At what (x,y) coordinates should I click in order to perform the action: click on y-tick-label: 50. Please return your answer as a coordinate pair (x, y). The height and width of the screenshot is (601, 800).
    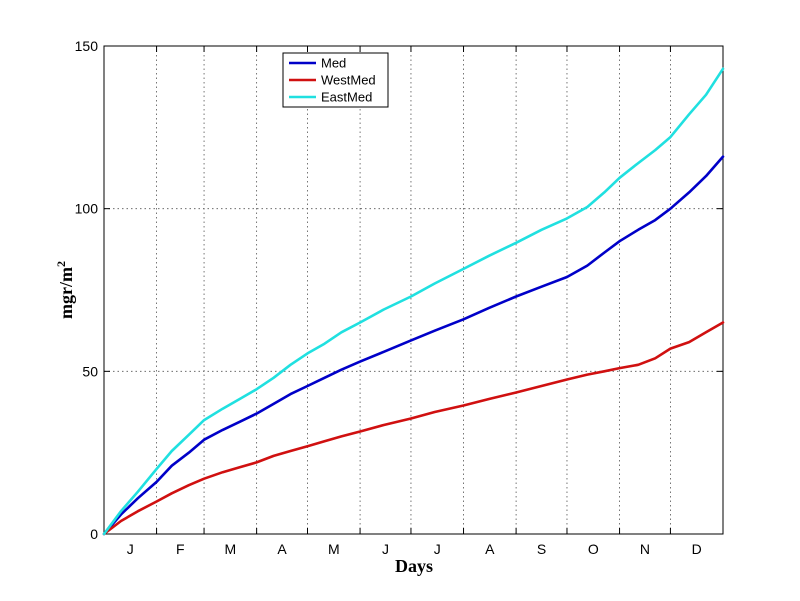
    Looking at the image, I should click on (90, 371).